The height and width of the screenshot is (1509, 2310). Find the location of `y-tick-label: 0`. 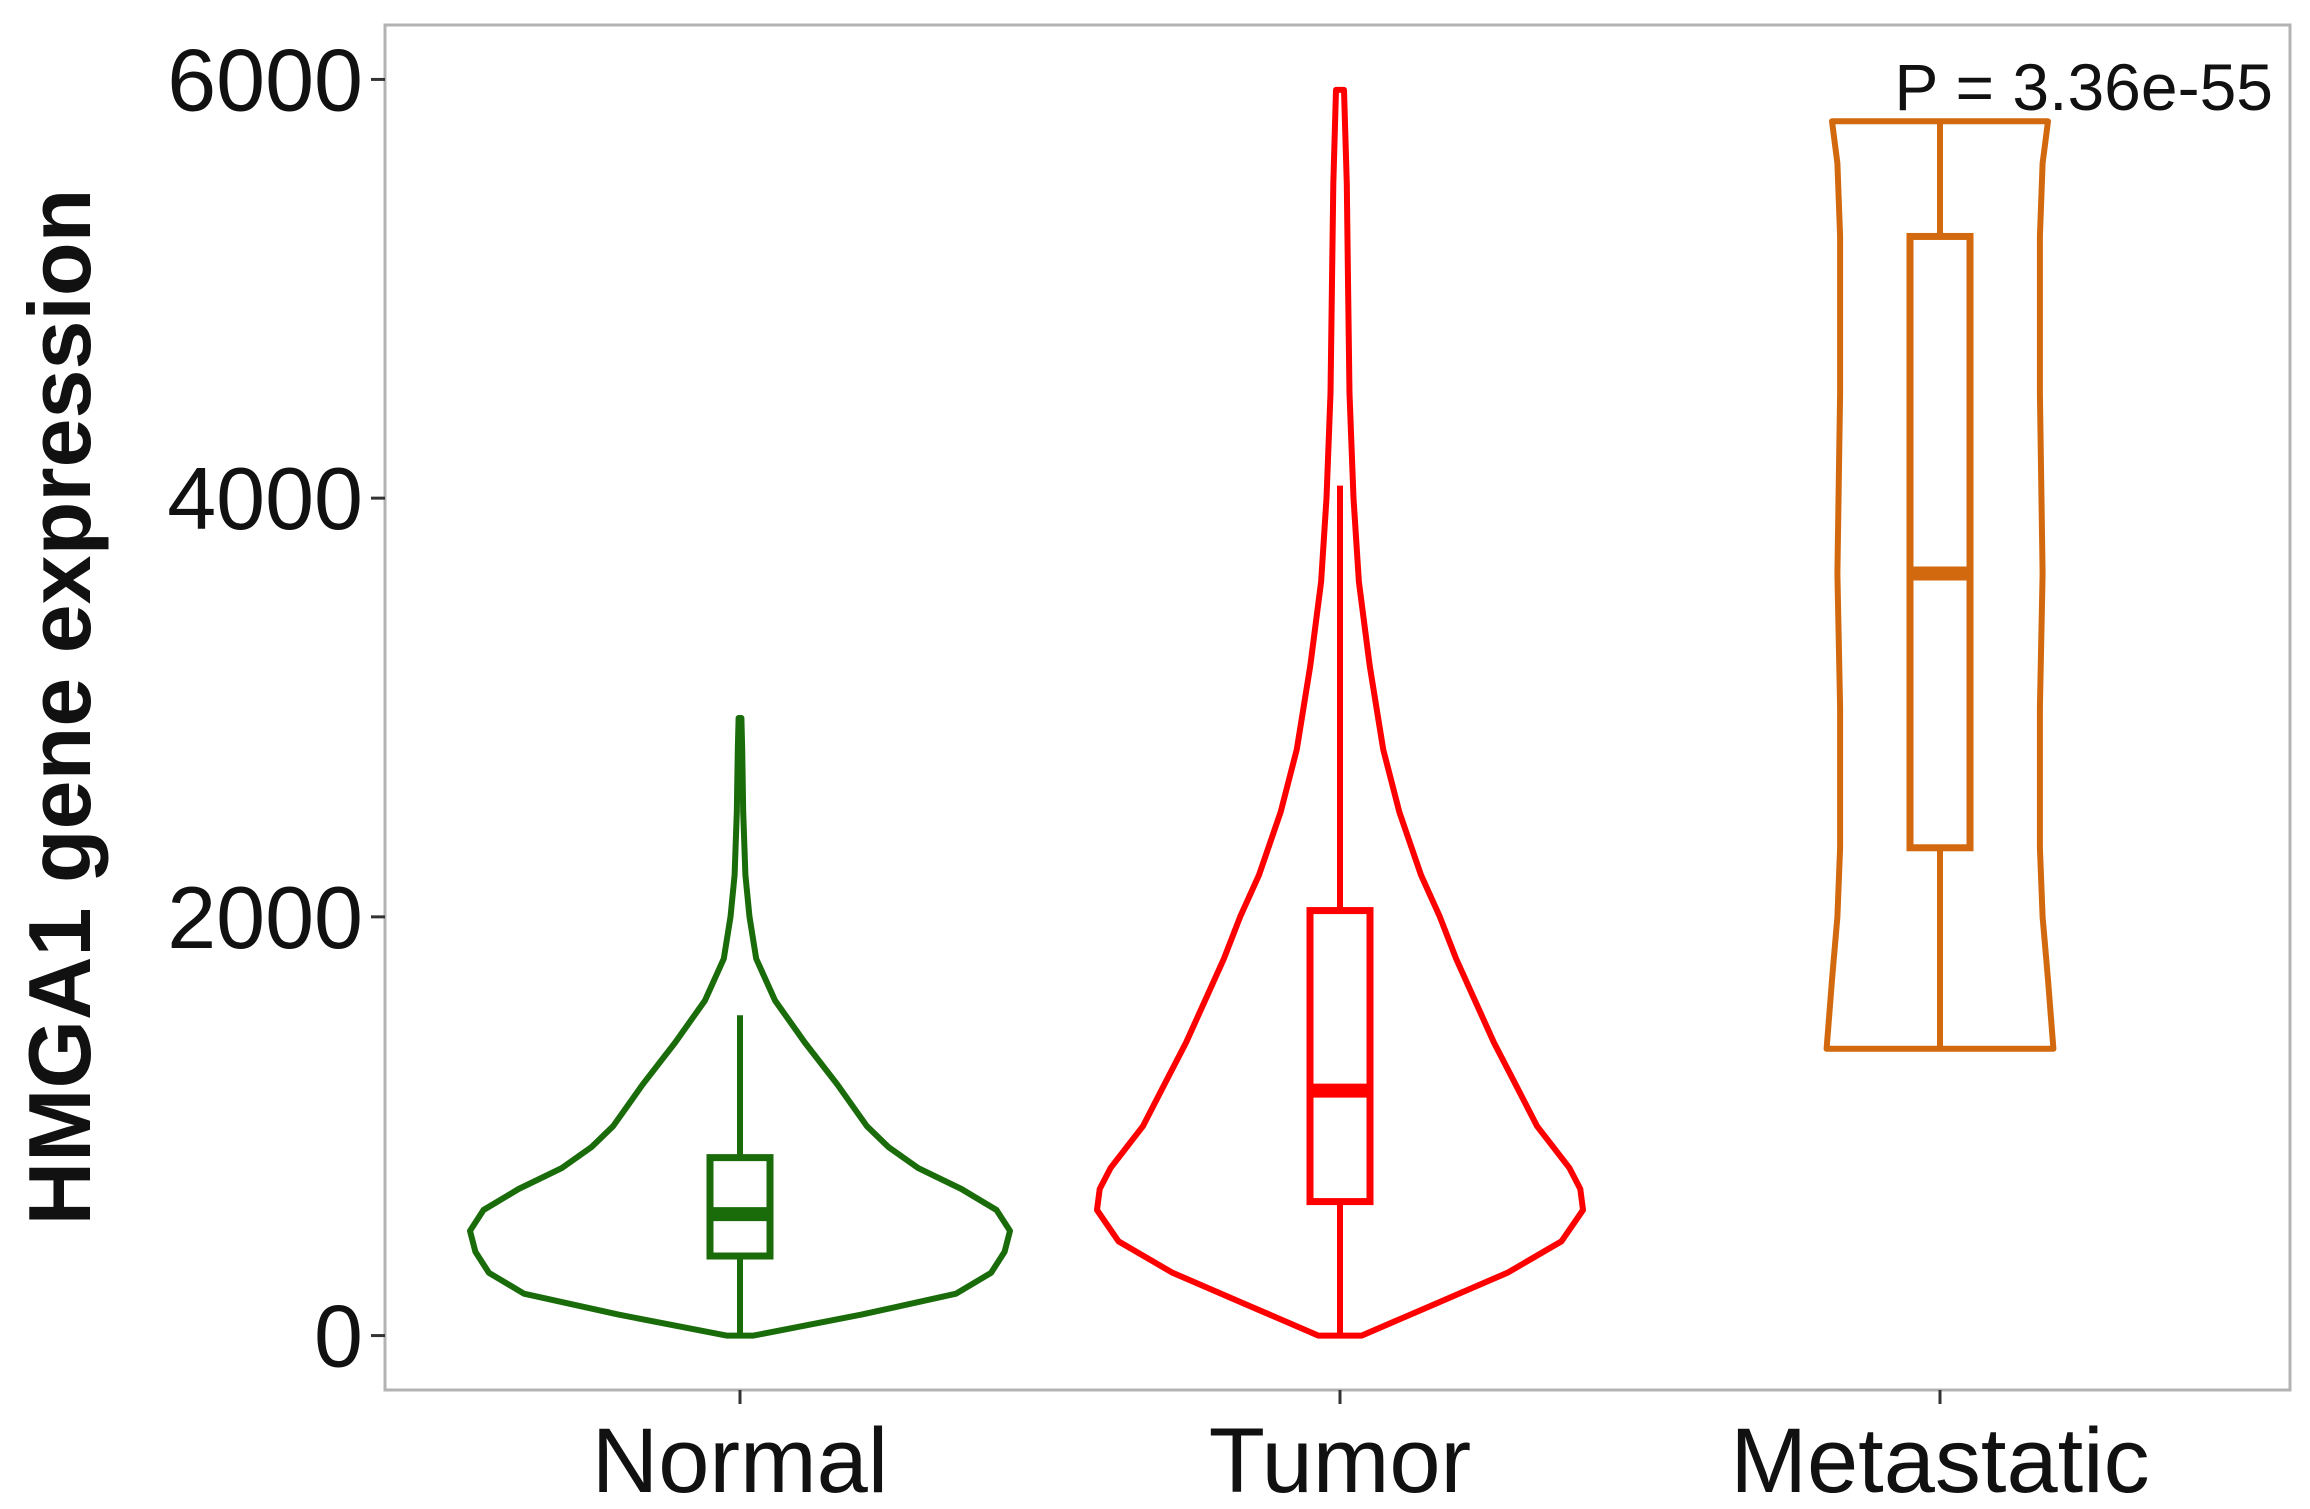

y-tick-label: 0 is located at coordinates (338, 1336).